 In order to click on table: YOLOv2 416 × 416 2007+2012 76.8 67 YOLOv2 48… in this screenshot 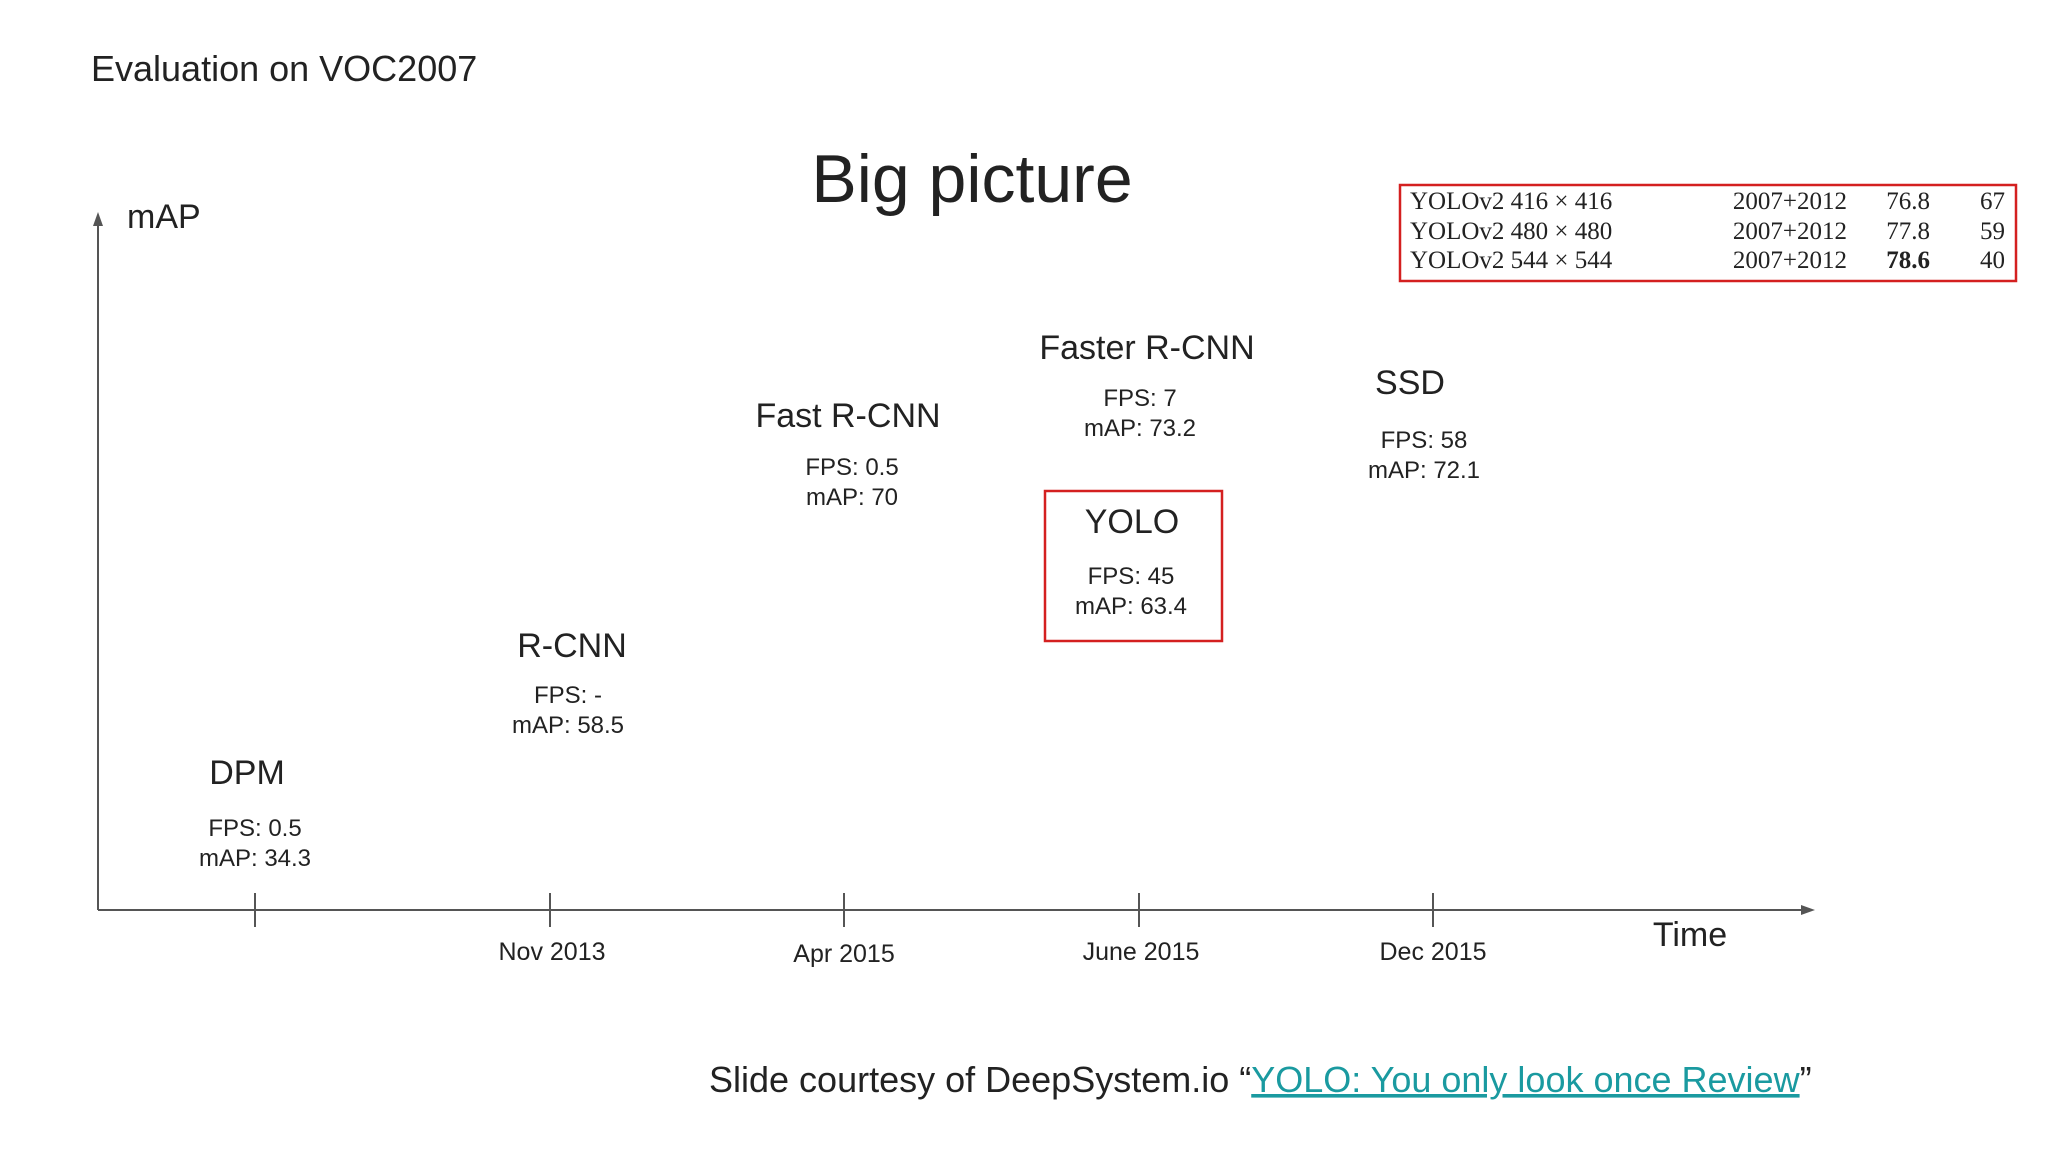, I will do `click(1707, 231)`.